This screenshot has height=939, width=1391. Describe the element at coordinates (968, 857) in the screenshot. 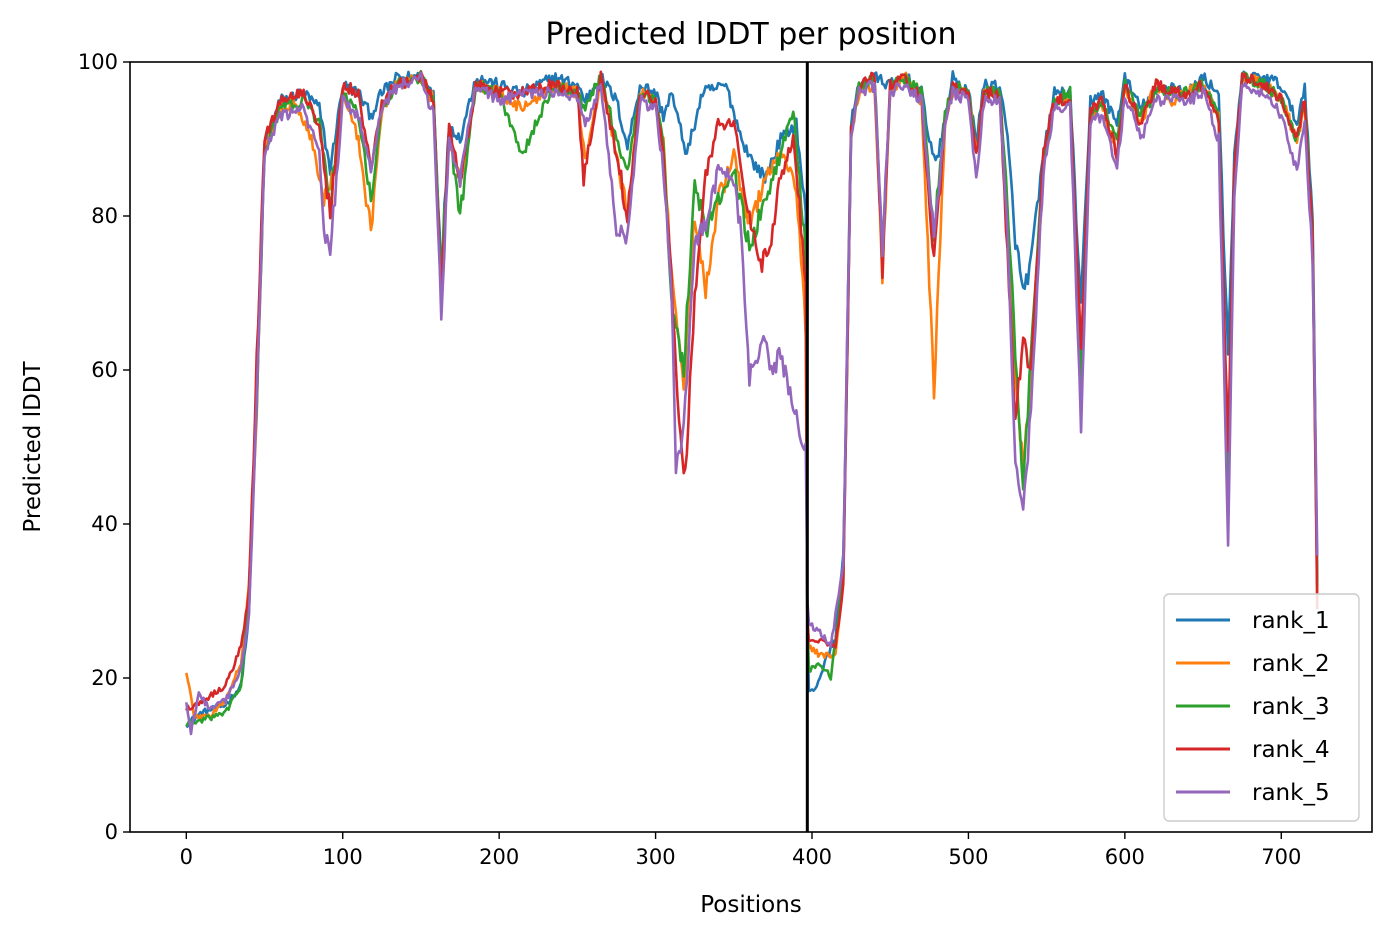

I see `x-tick-label: 500` at that location.